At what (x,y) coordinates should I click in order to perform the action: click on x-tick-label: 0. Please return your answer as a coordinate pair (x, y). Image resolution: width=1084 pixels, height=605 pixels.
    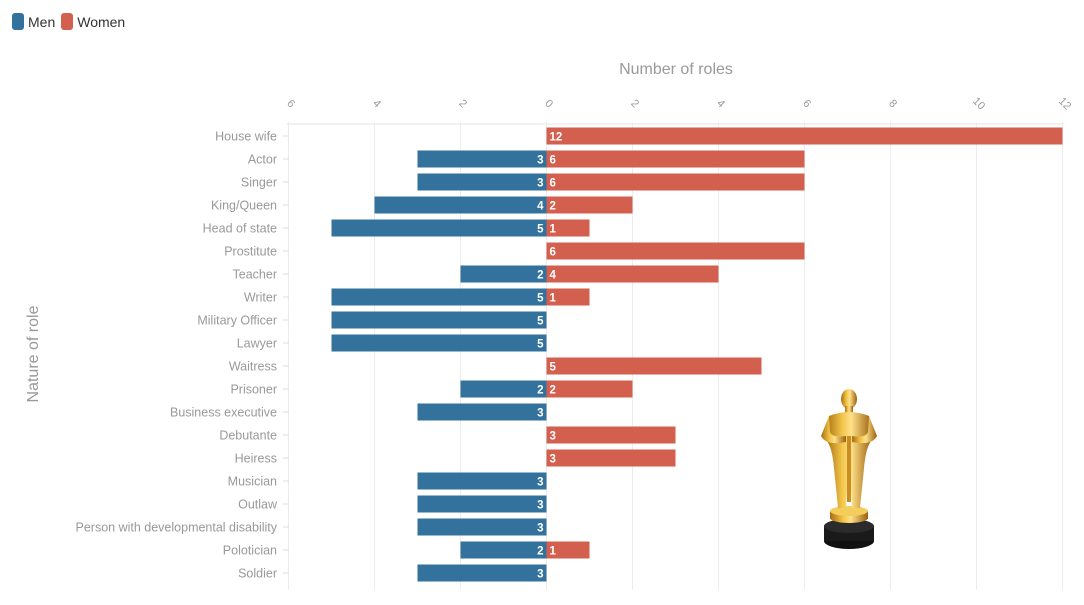
    Looking at the image, I should click on (548, 103).